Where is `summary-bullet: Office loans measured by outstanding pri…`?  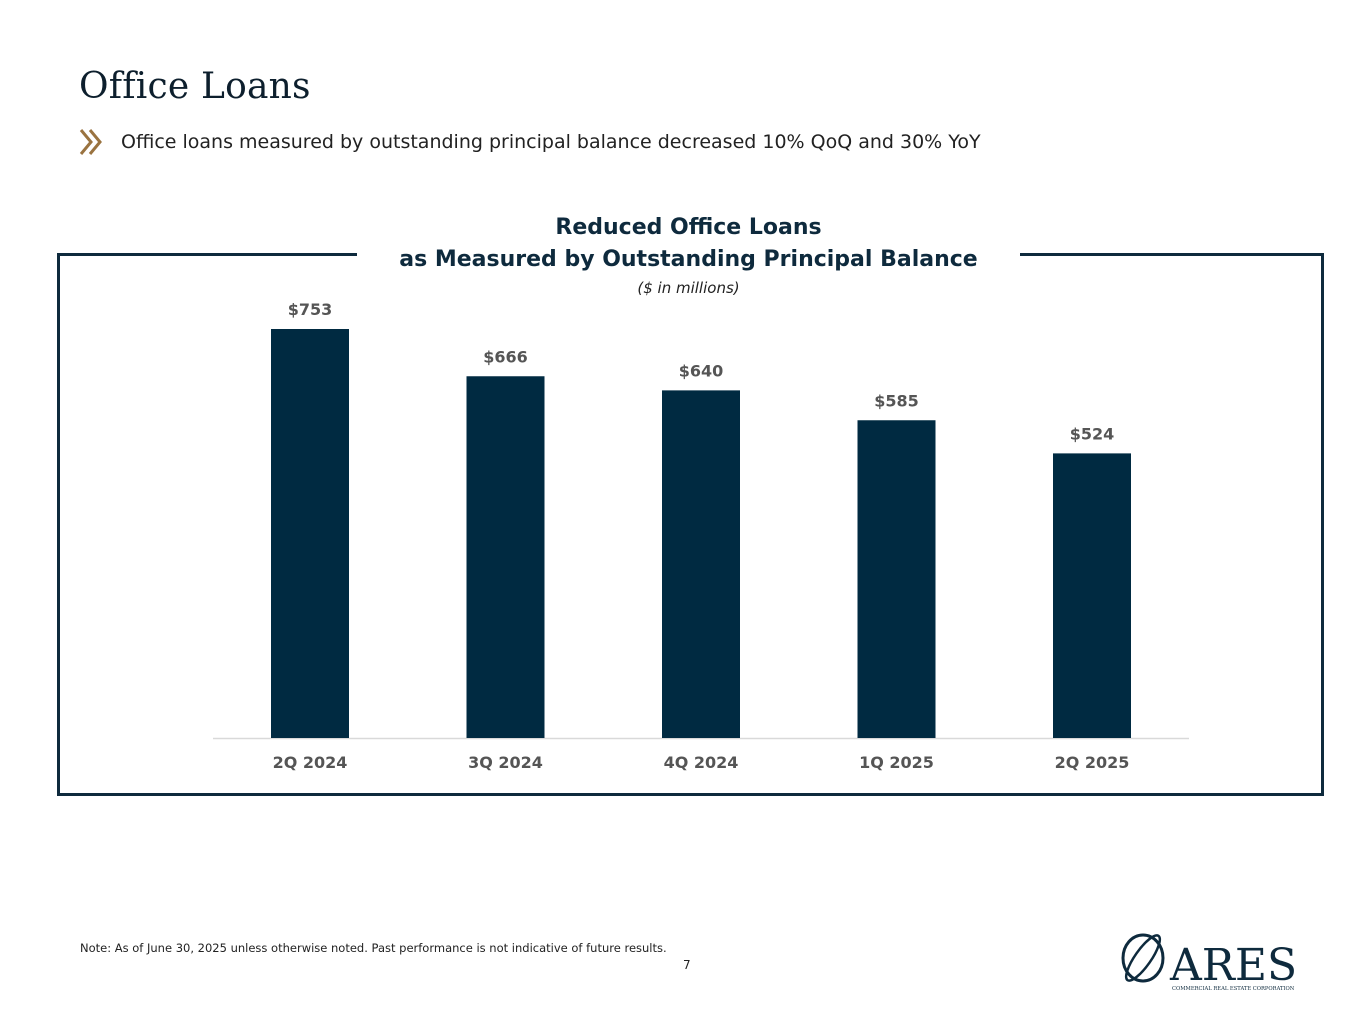 summary-bullet: Office loans measured by outstanding pri… is located at coordinates (530, 142).